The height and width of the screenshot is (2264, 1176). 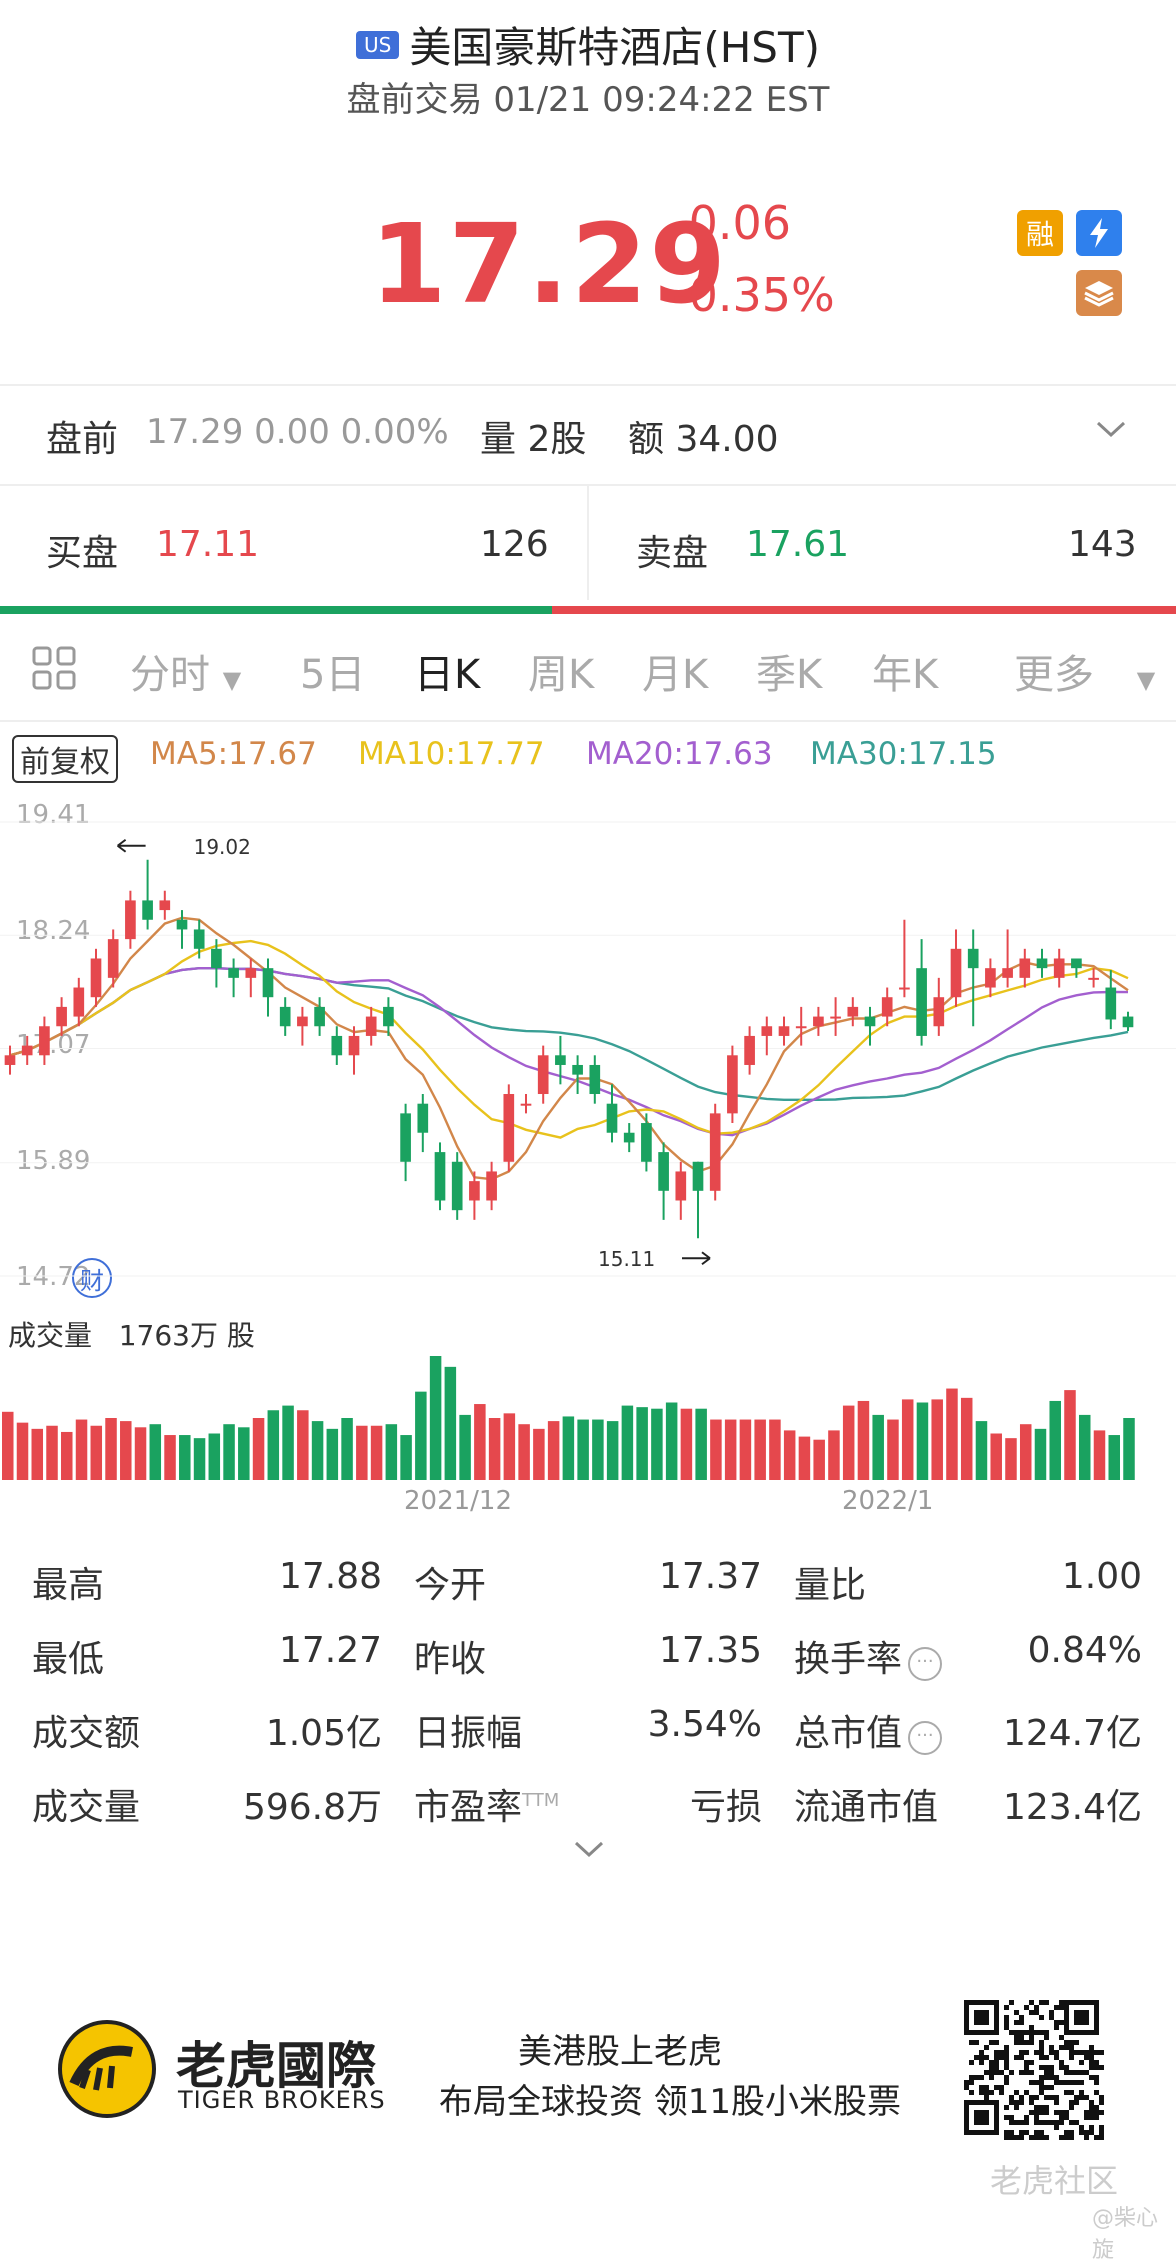 What do you see at coordinates (1085, 675) in the screenshot?
I see `tab-more: 更多 ▼` at bounding box center [1085, 675].